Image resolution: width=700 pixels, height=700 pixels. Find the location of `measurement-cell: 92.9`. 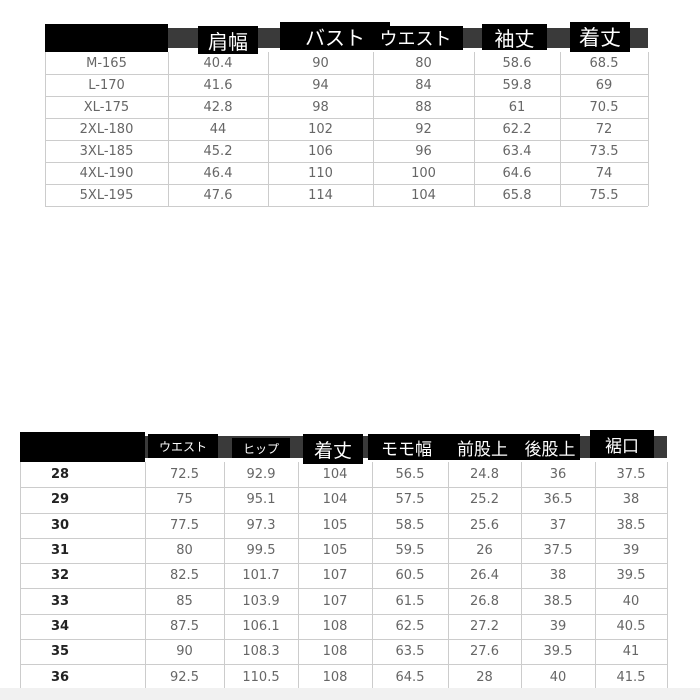

measurement-cell: 92.9 is located at coordinates (261, 475).